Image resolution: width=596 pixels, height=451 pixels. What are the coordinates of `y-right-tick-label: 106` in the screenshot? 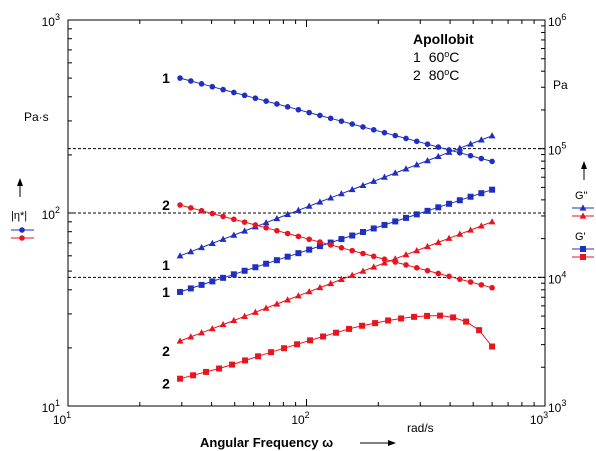 It's located at (557, 20).